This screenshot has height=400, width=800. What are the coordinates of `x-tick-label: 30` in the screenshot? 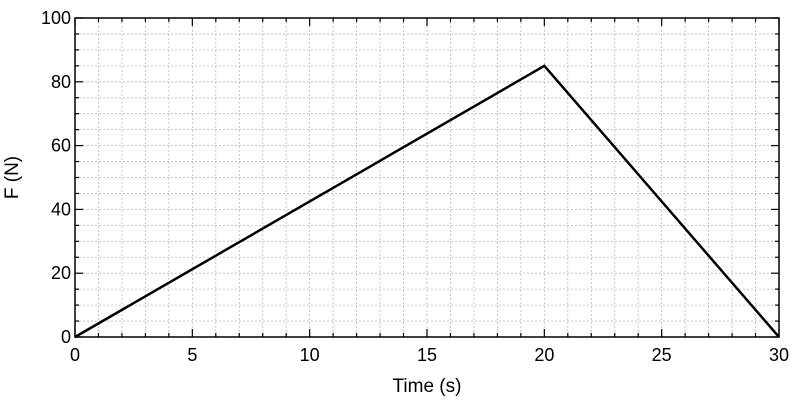 It's located at (779, 355).